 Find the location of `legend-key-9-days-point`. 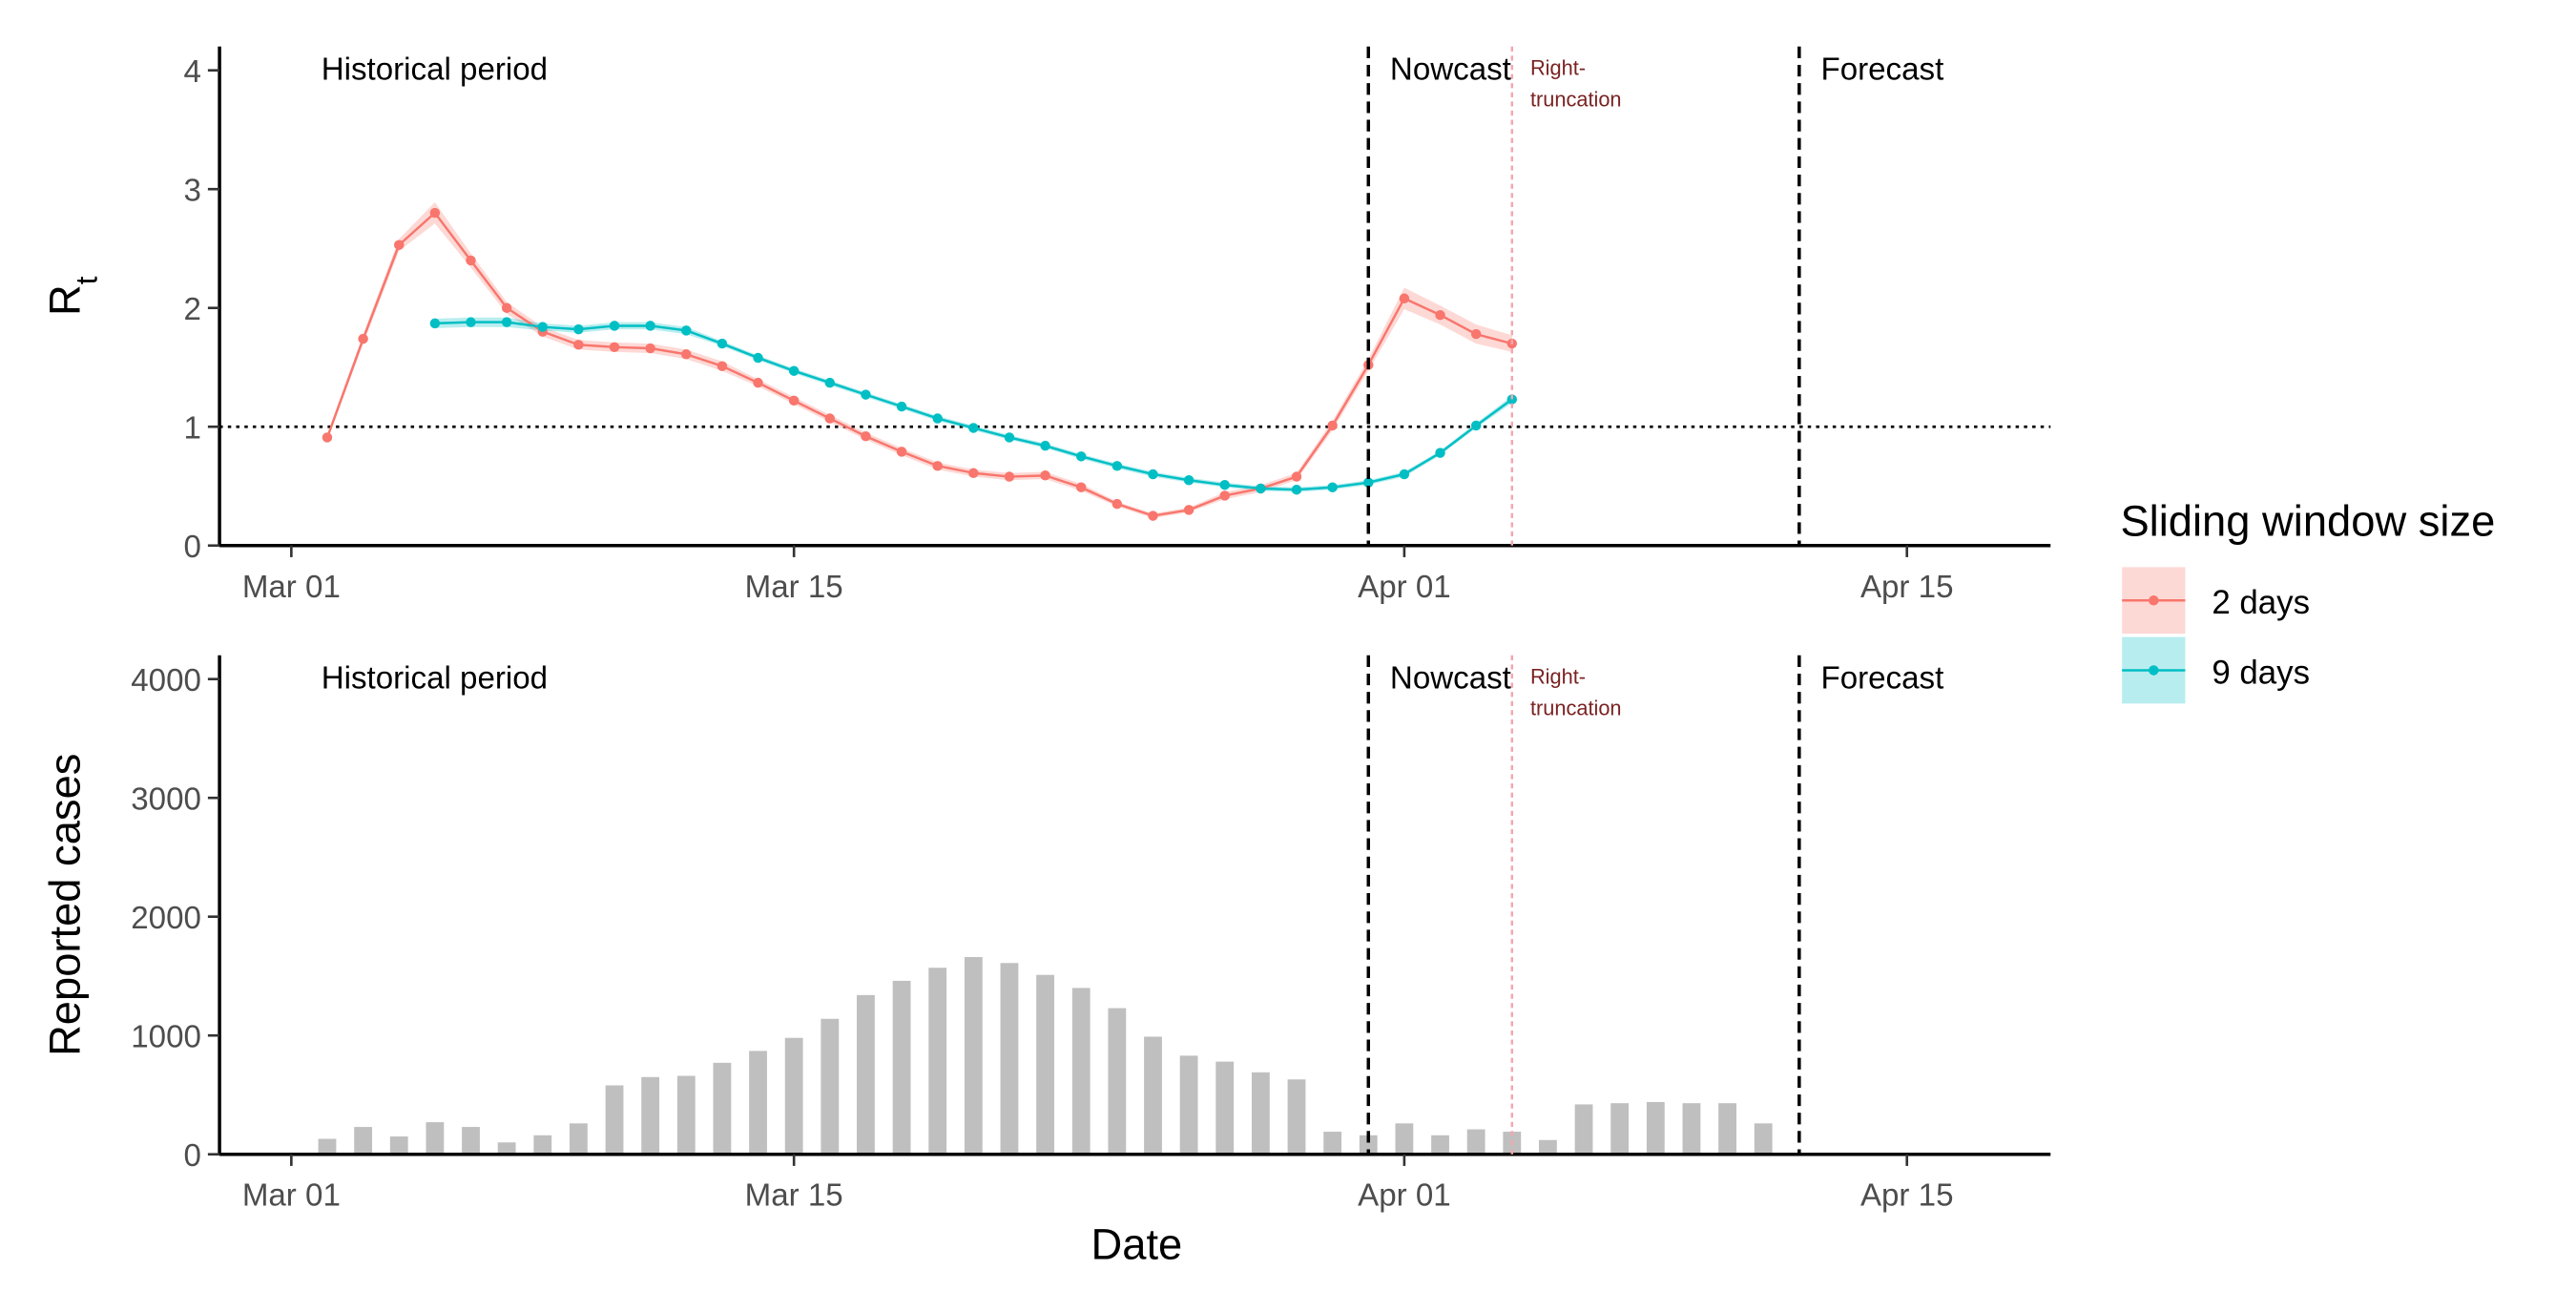

legend-key-9-days-point is located at coordinates (2154, 670).